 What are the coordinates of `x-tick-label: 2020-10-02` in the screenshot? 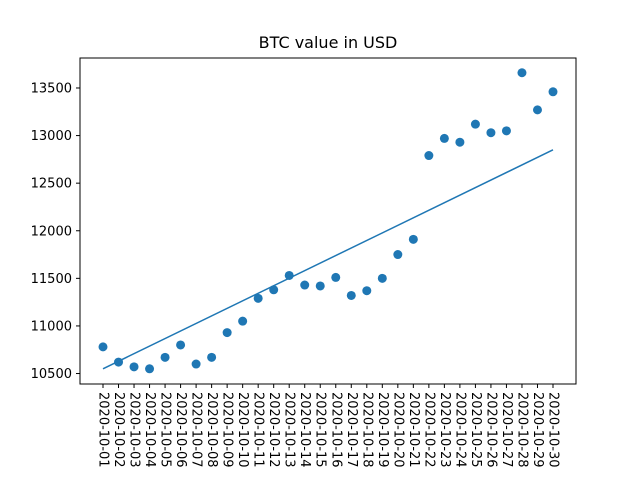 It's located at (118, 430).